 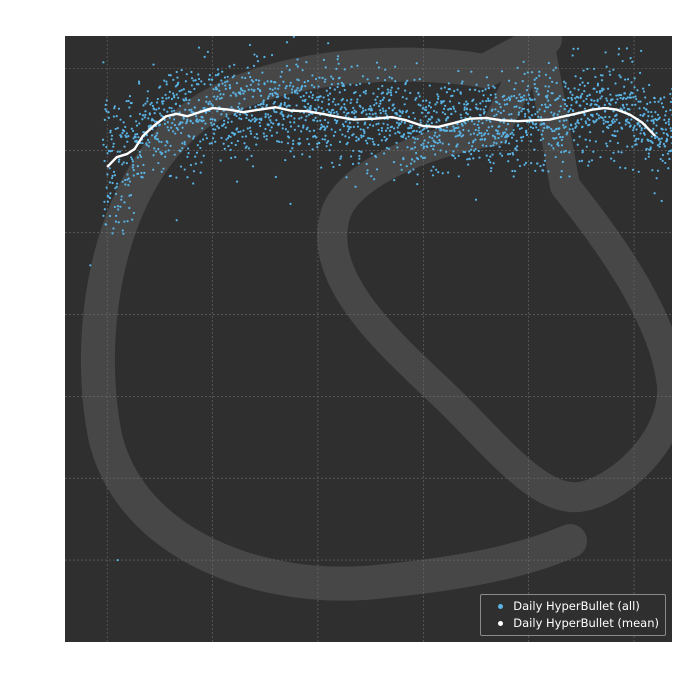 I want to click on scatter-point-2062, so click(x=645, y=158).